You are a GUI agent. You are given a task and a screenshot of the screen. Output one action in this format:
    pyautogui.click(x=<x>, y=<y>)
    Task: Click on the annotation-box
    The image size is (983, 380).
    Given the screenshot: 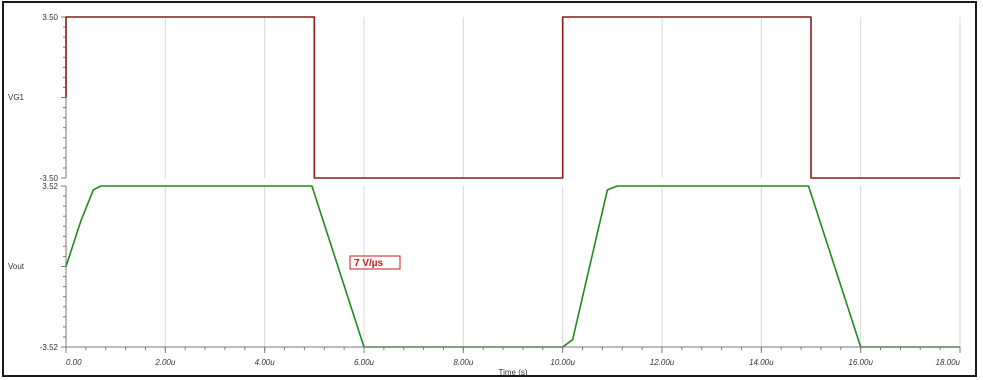 What is the action you would take?
    pyautogui.click(x=375, y=262)
    